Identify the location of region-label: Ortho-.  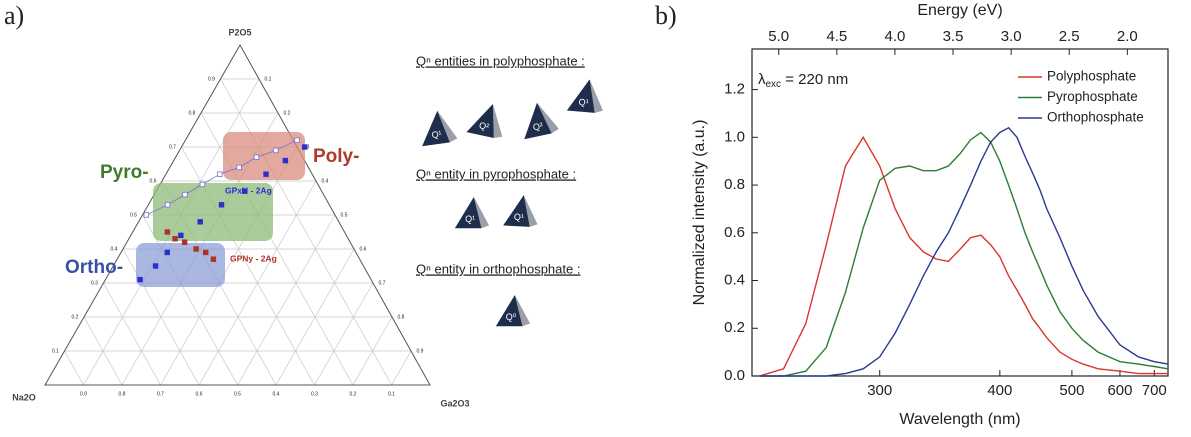
(94, 267).